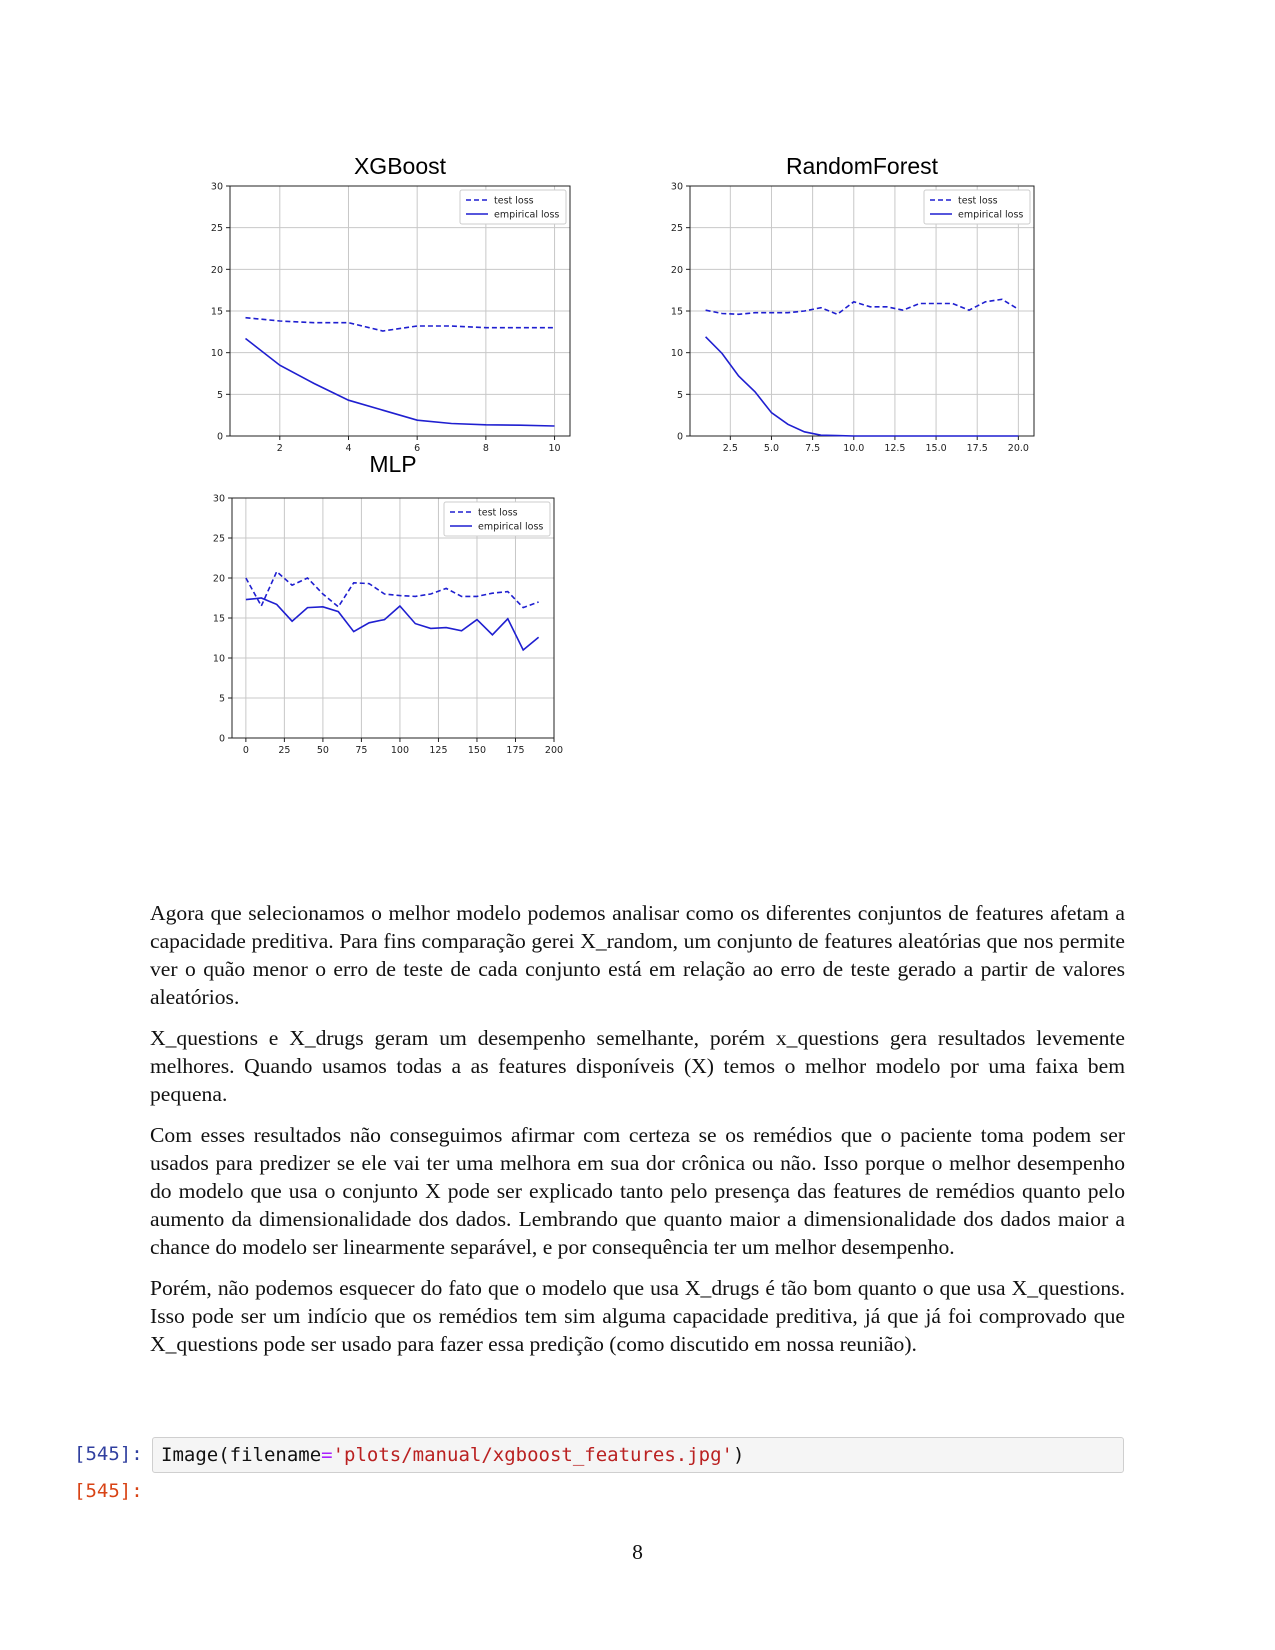  Describe the element at coordinates (554, 750) in the screenshot. I see `x-tick-label: 200` at that location.